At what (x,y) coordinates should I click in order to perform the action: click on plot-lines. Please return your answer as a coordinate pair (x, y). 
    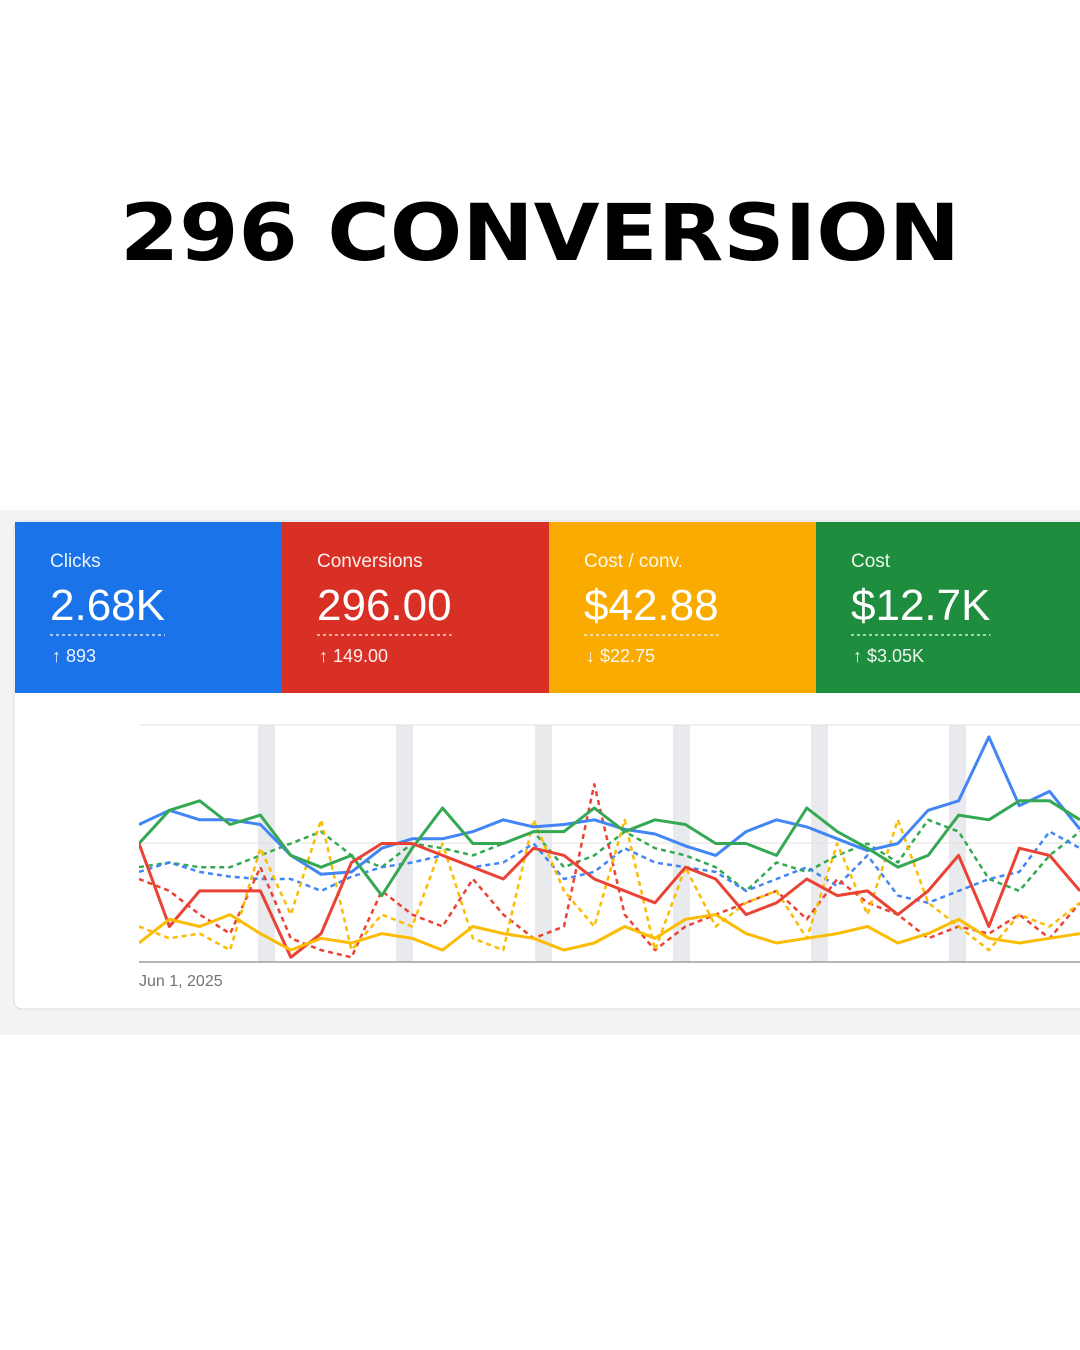
    Looking at the image, I should click on (609, 847).